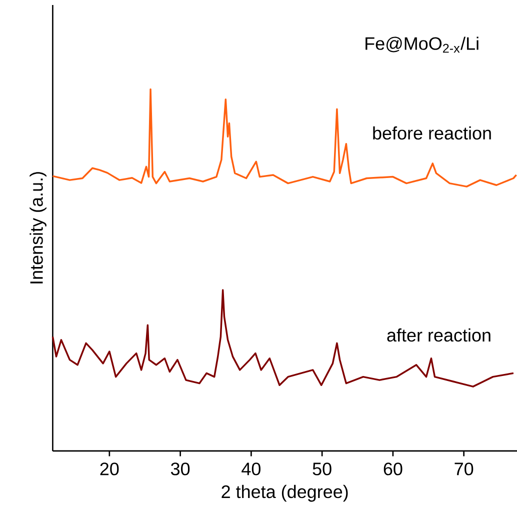 Image resolution: width=517 pixels, height=516 pixels. Describe the element at coordinates (285, 493) in the screenshot. I see `x-axis-title: 2 theta (degree)` at that location.